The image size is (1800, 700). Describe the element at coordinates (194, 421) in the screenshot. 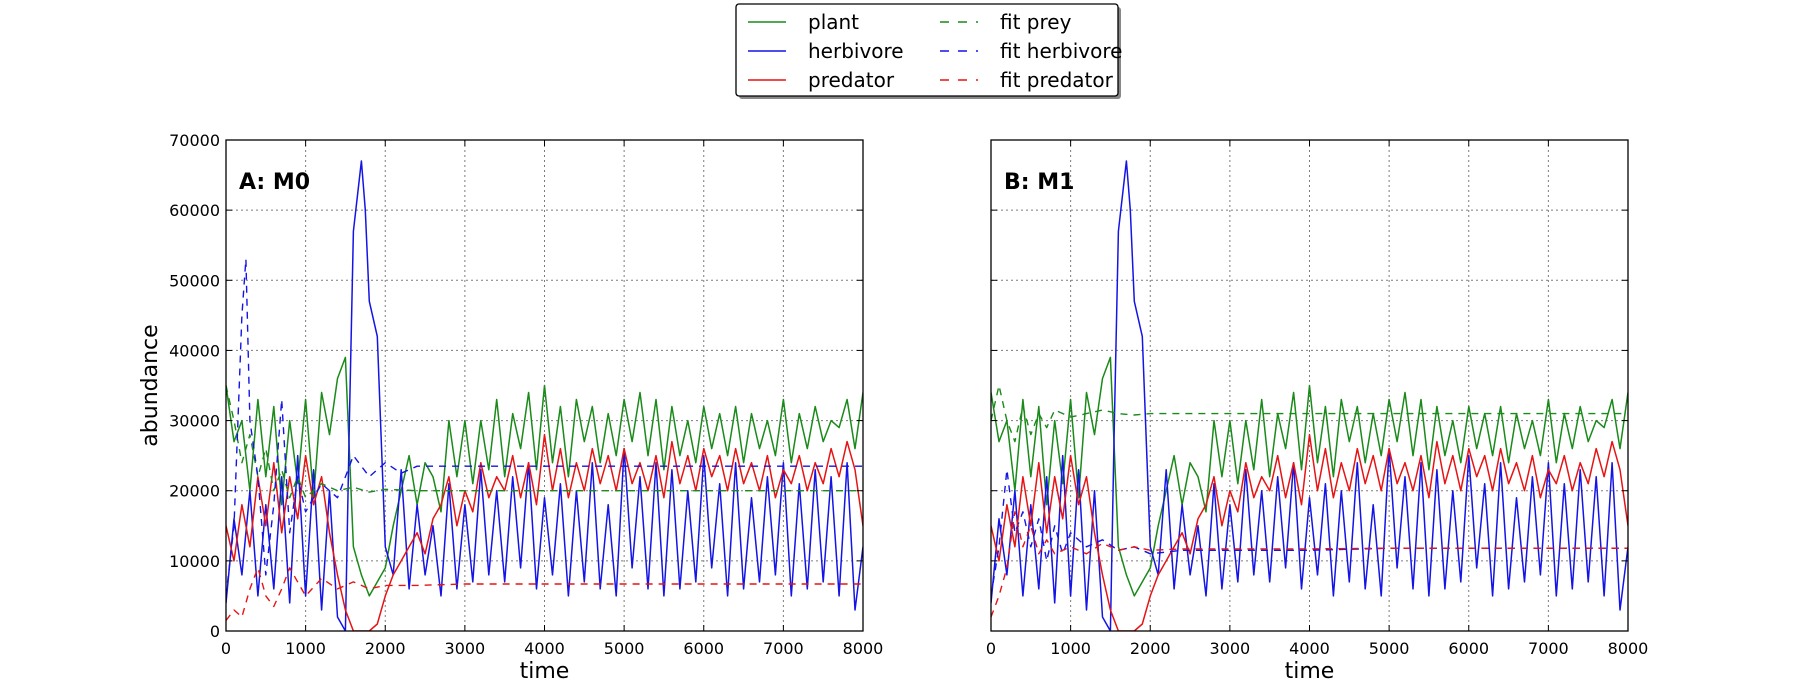

I see `y-tick-label: 30000` at that location.